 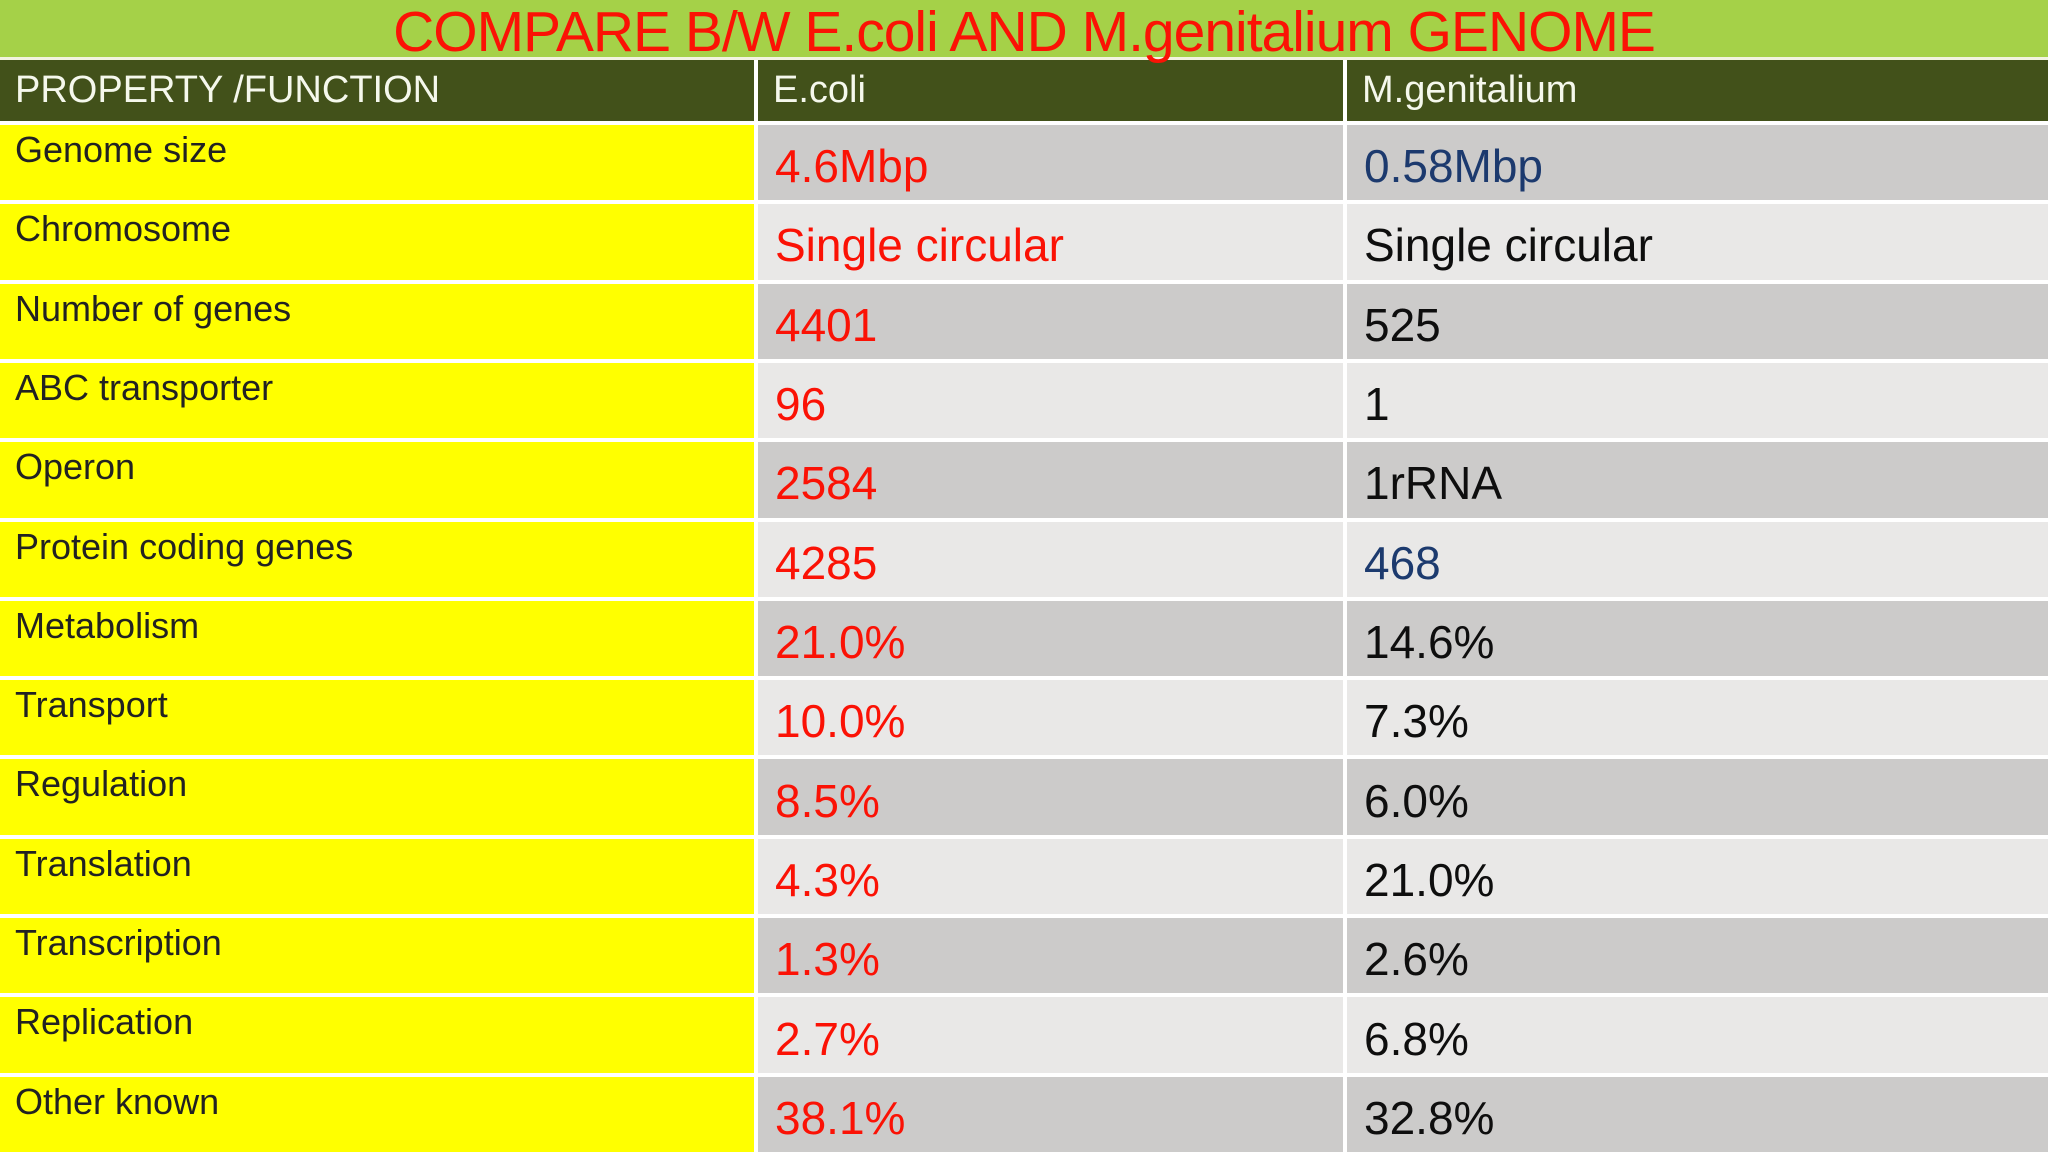 I want to click on ecoli-value-cell: 4.6Mbp, so click(x=1050, y=163).